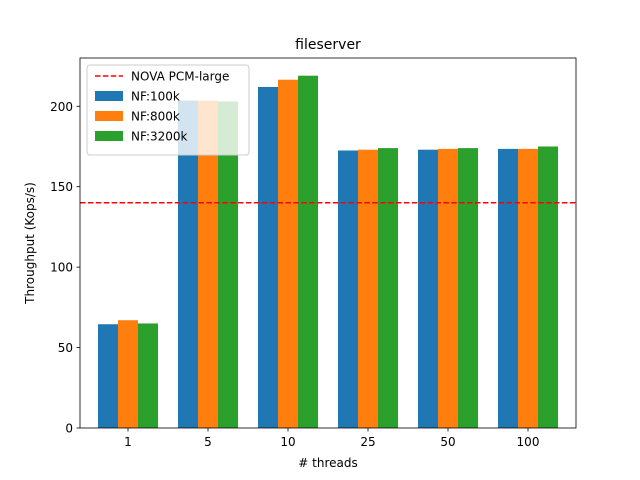 The width and height of the screenshot is (640, 480). I want to click on legend-label: NOVA PCM-large, so click(180, 77).